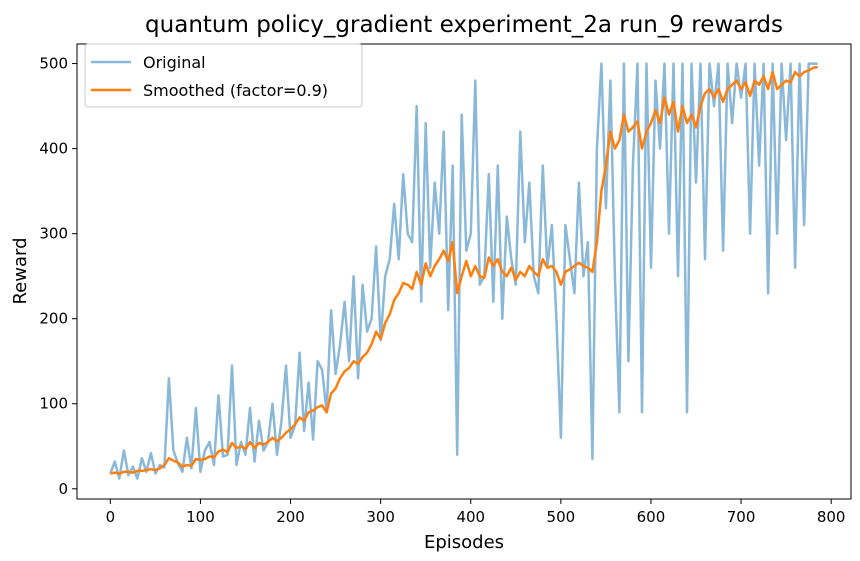 Image resolution: width=860 pixels, height=561 pixels. Describe the element at coordinates (200, 517) in the screenshot. I see `x-tick-label: 100` at that location.